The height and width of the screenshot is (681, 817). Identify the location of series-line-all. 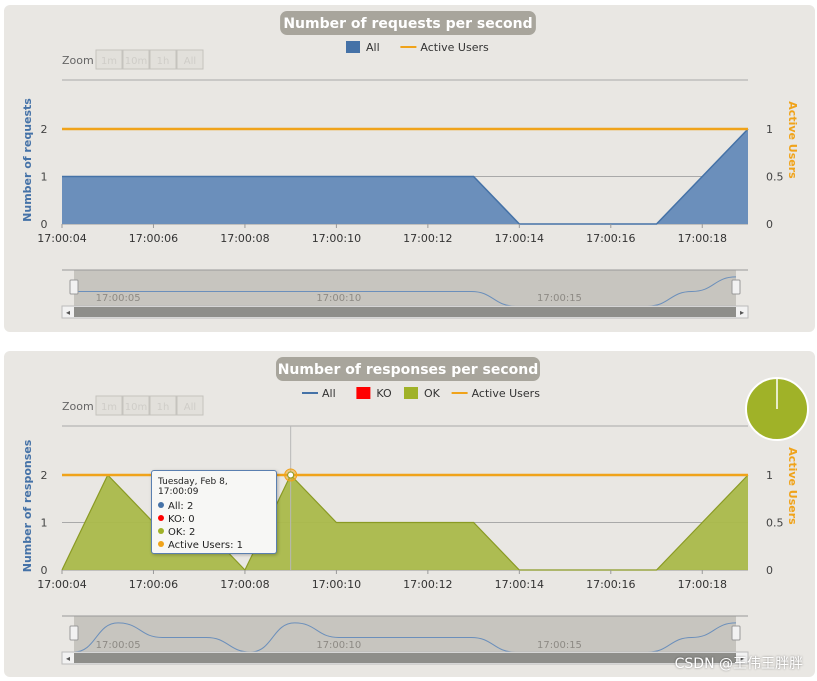
(405, 176).